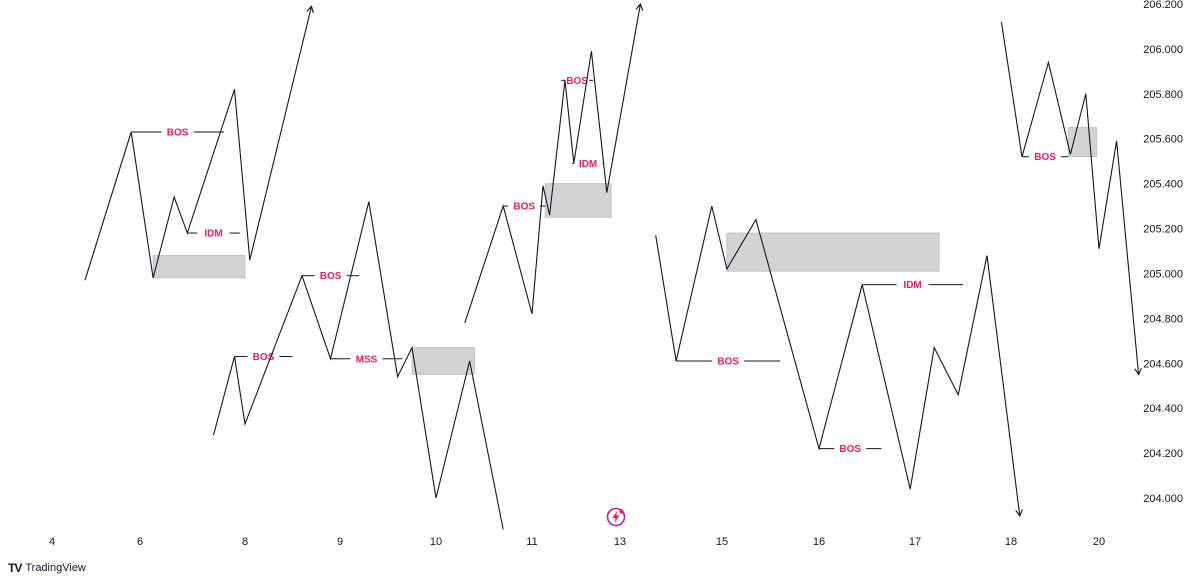  Describe the element at coordinates (245, 542) in the screenshot. I see `x-tick-label-2: 8` at that location.